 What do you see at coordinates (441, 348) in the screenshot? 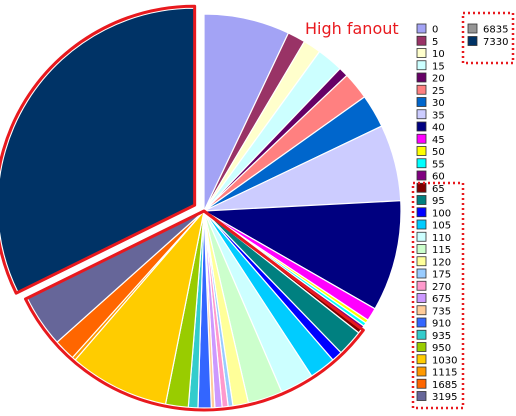
I see `legend-label-950: 950` at bounding box center [441, 348].